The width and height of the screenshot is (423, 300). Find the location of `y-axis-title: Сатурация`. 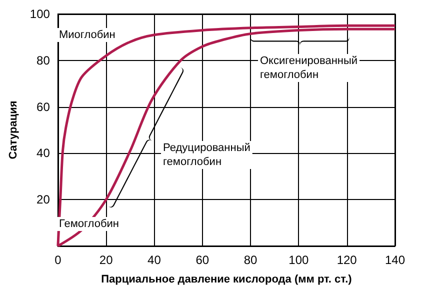

y-axis-title: Сатурация is located at coordinates (14, 130).